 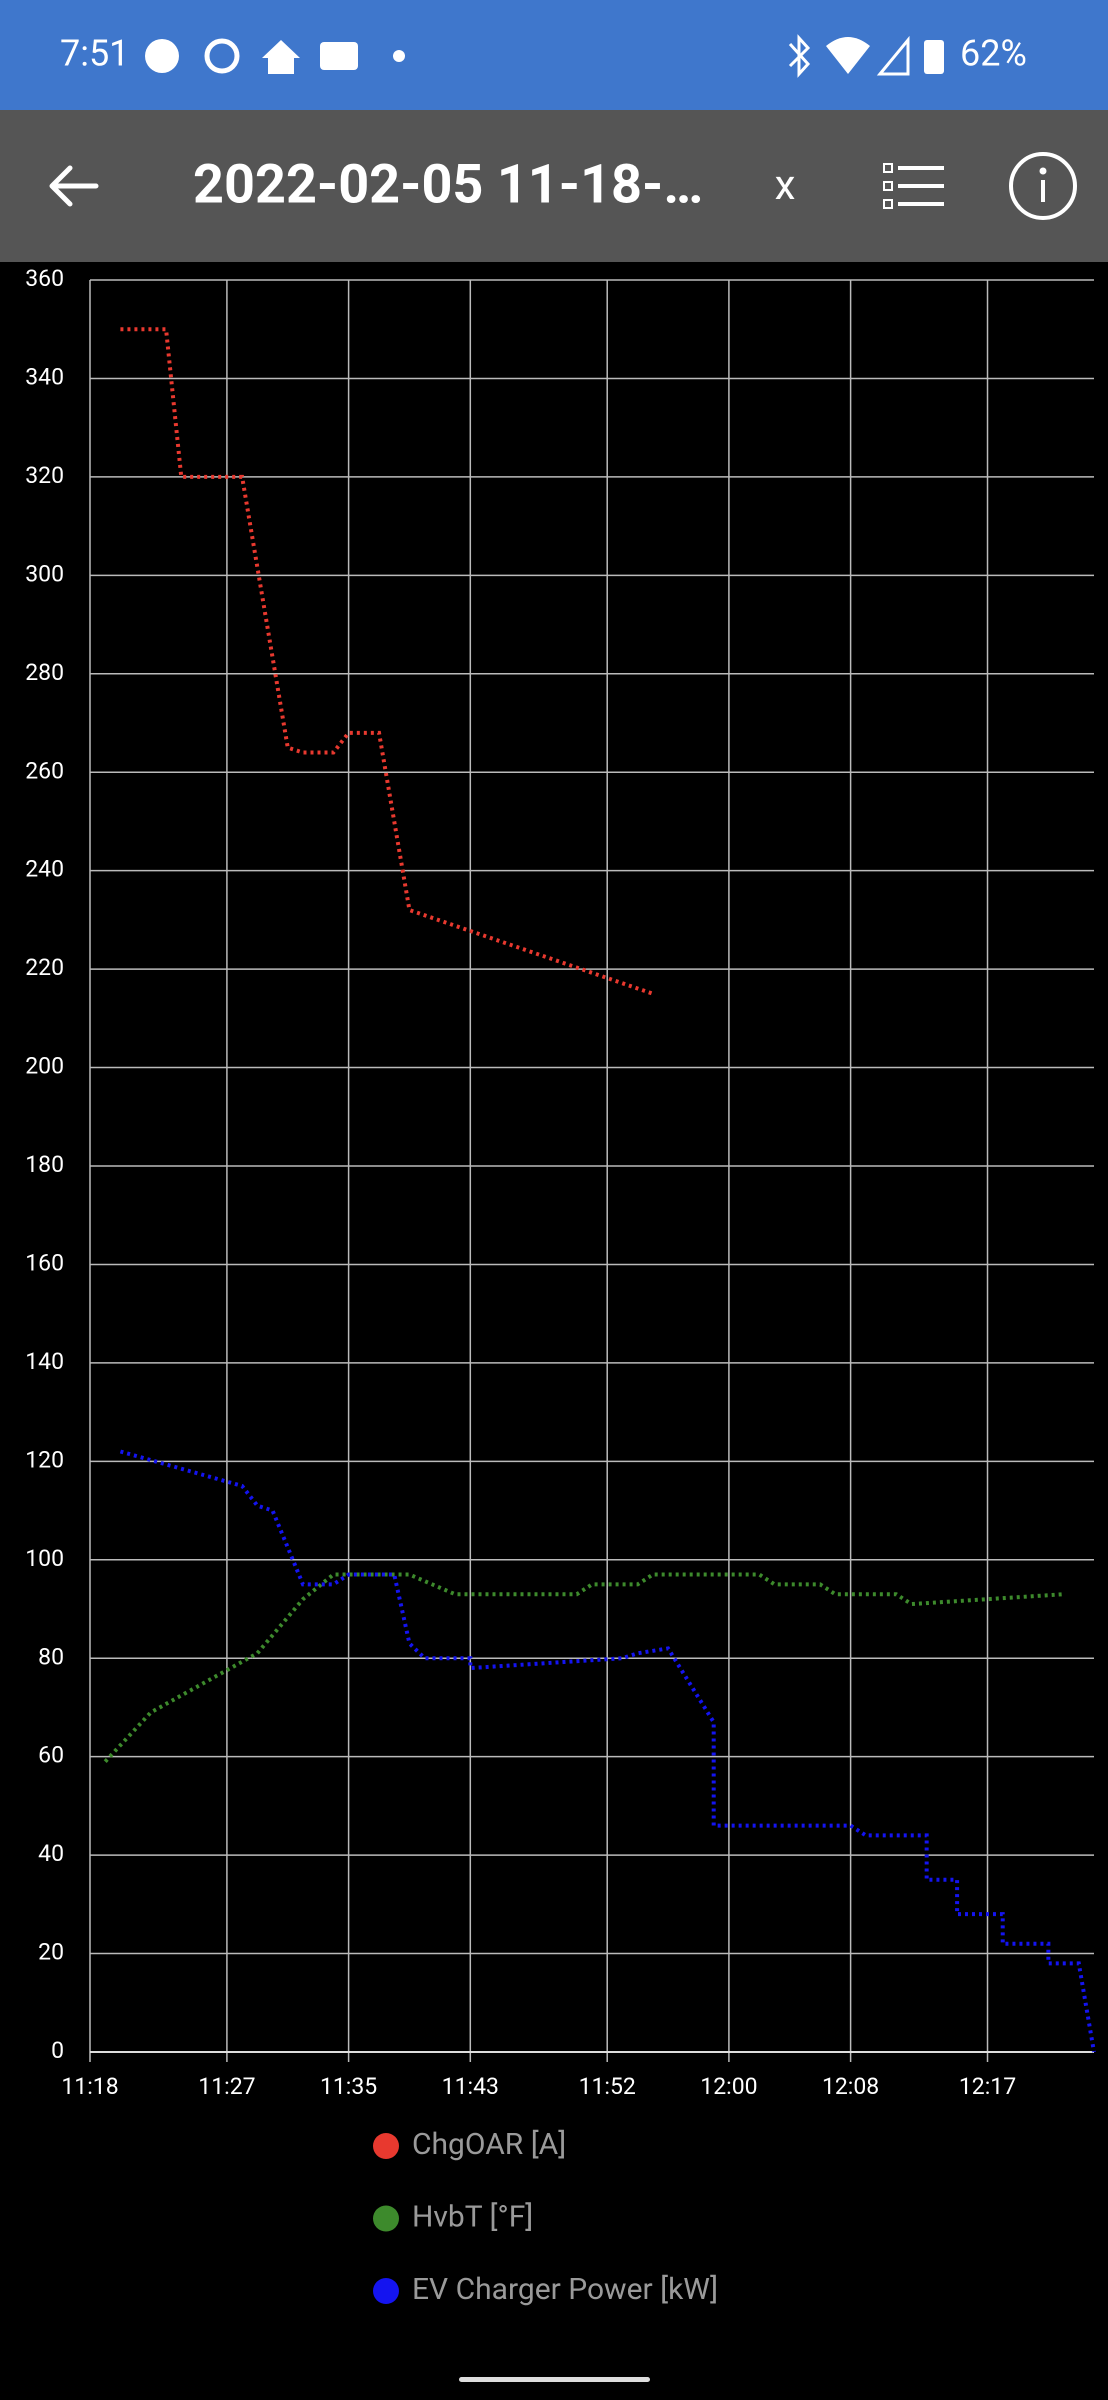 I want to click on status-bar, so click(x=554, y=55).